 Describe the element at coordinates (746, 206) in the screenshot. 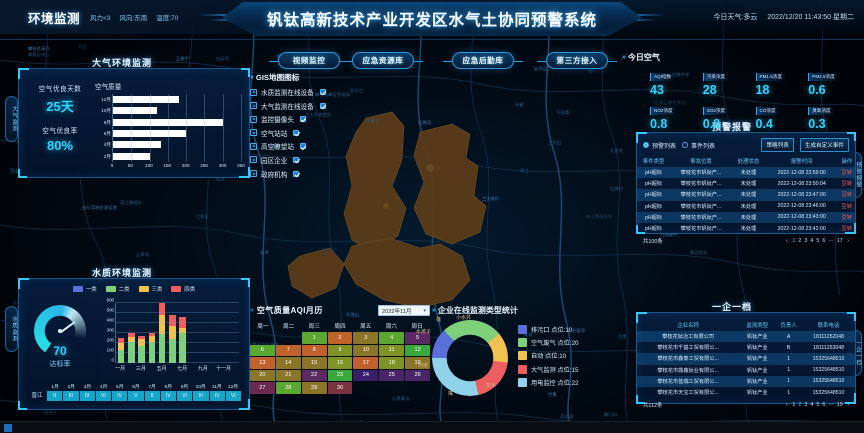

I see `table-row: pH超标 攀枝花市钒钛产... 未处理 2022-12-08 23:46:00 豆转` at that location.